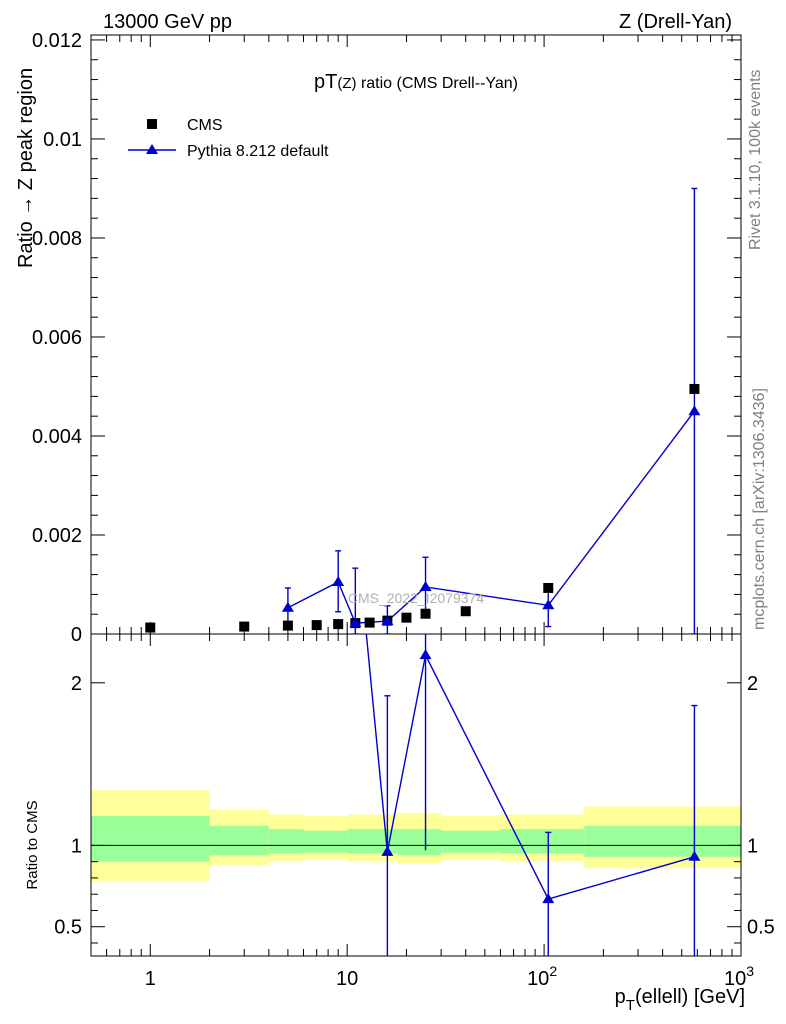 This screenshot has height=1024, width=786. I want to click on x-tick-label: 10, so click(347, 979).